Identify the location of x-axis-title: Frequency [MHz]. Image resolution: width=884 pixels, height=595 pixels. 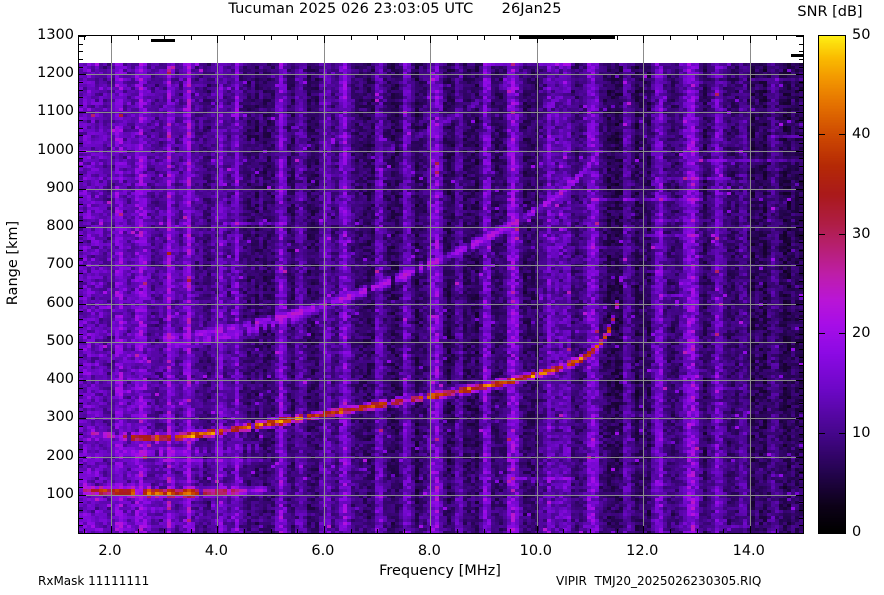
(440, 571).